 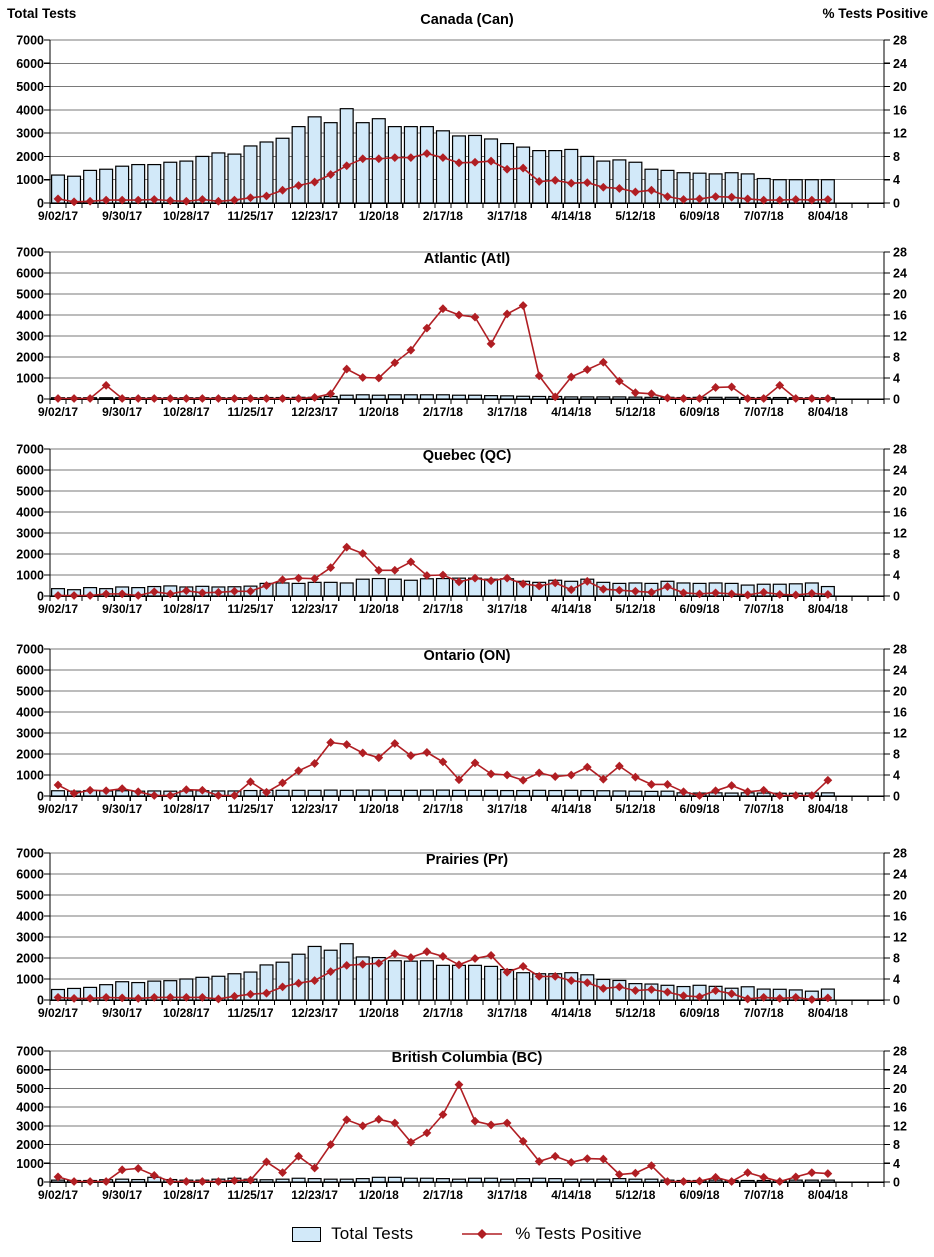 I want to click on axis-label: 3/17/18, so click(x=507, y=1195).